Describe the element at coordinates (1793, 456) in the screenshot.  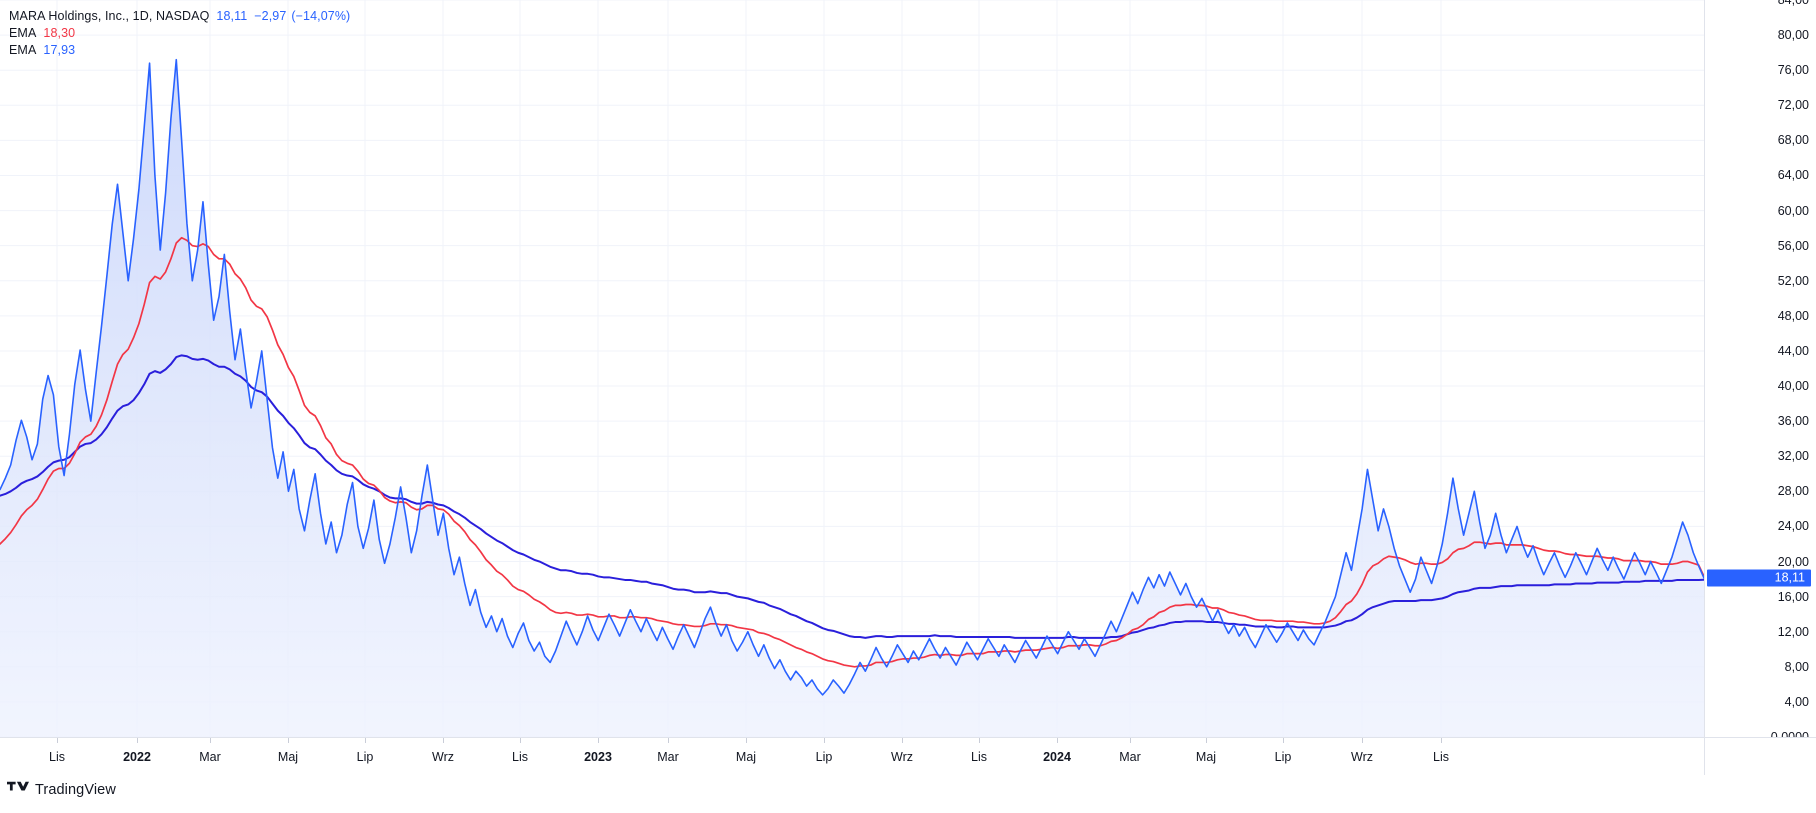
I see `price-axis-tick: 32,00` at that location.